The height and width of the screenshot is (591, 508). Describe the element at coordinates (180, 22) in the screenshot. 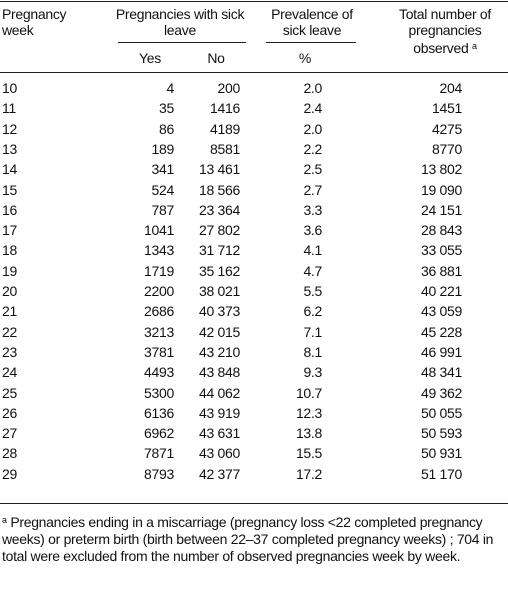

I see `header-sick-leave: Pregnancies with sick leave` at that location.